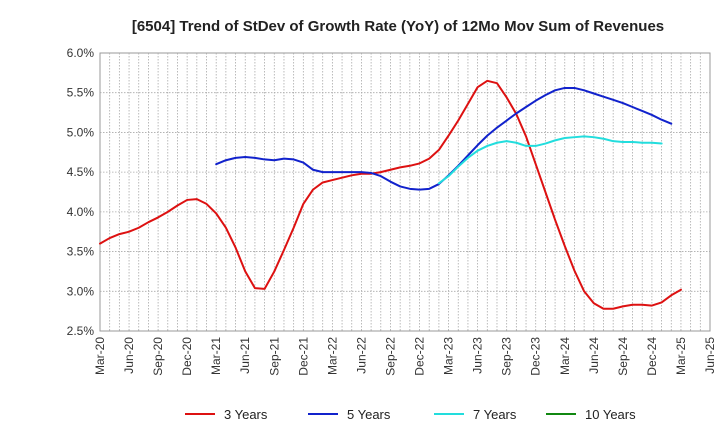 This screenshot has width=720, height=440. I want to click on y-tick-label: 4.0%, so click(81, 212).